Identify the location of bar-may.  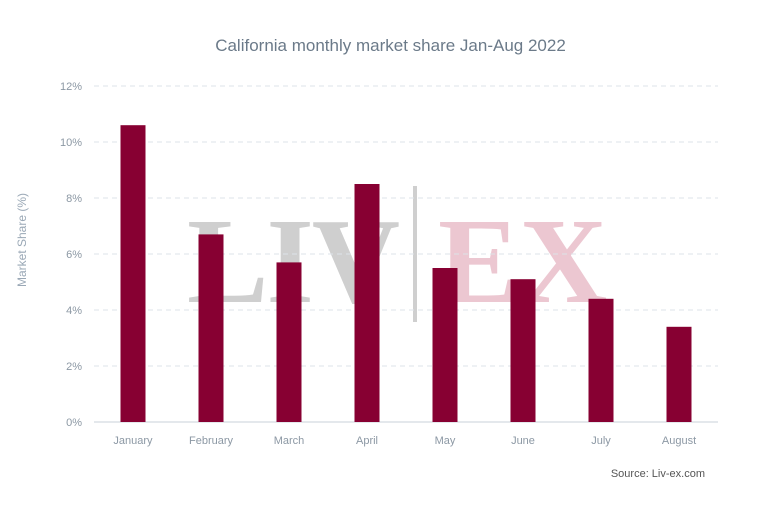
(445, 345).